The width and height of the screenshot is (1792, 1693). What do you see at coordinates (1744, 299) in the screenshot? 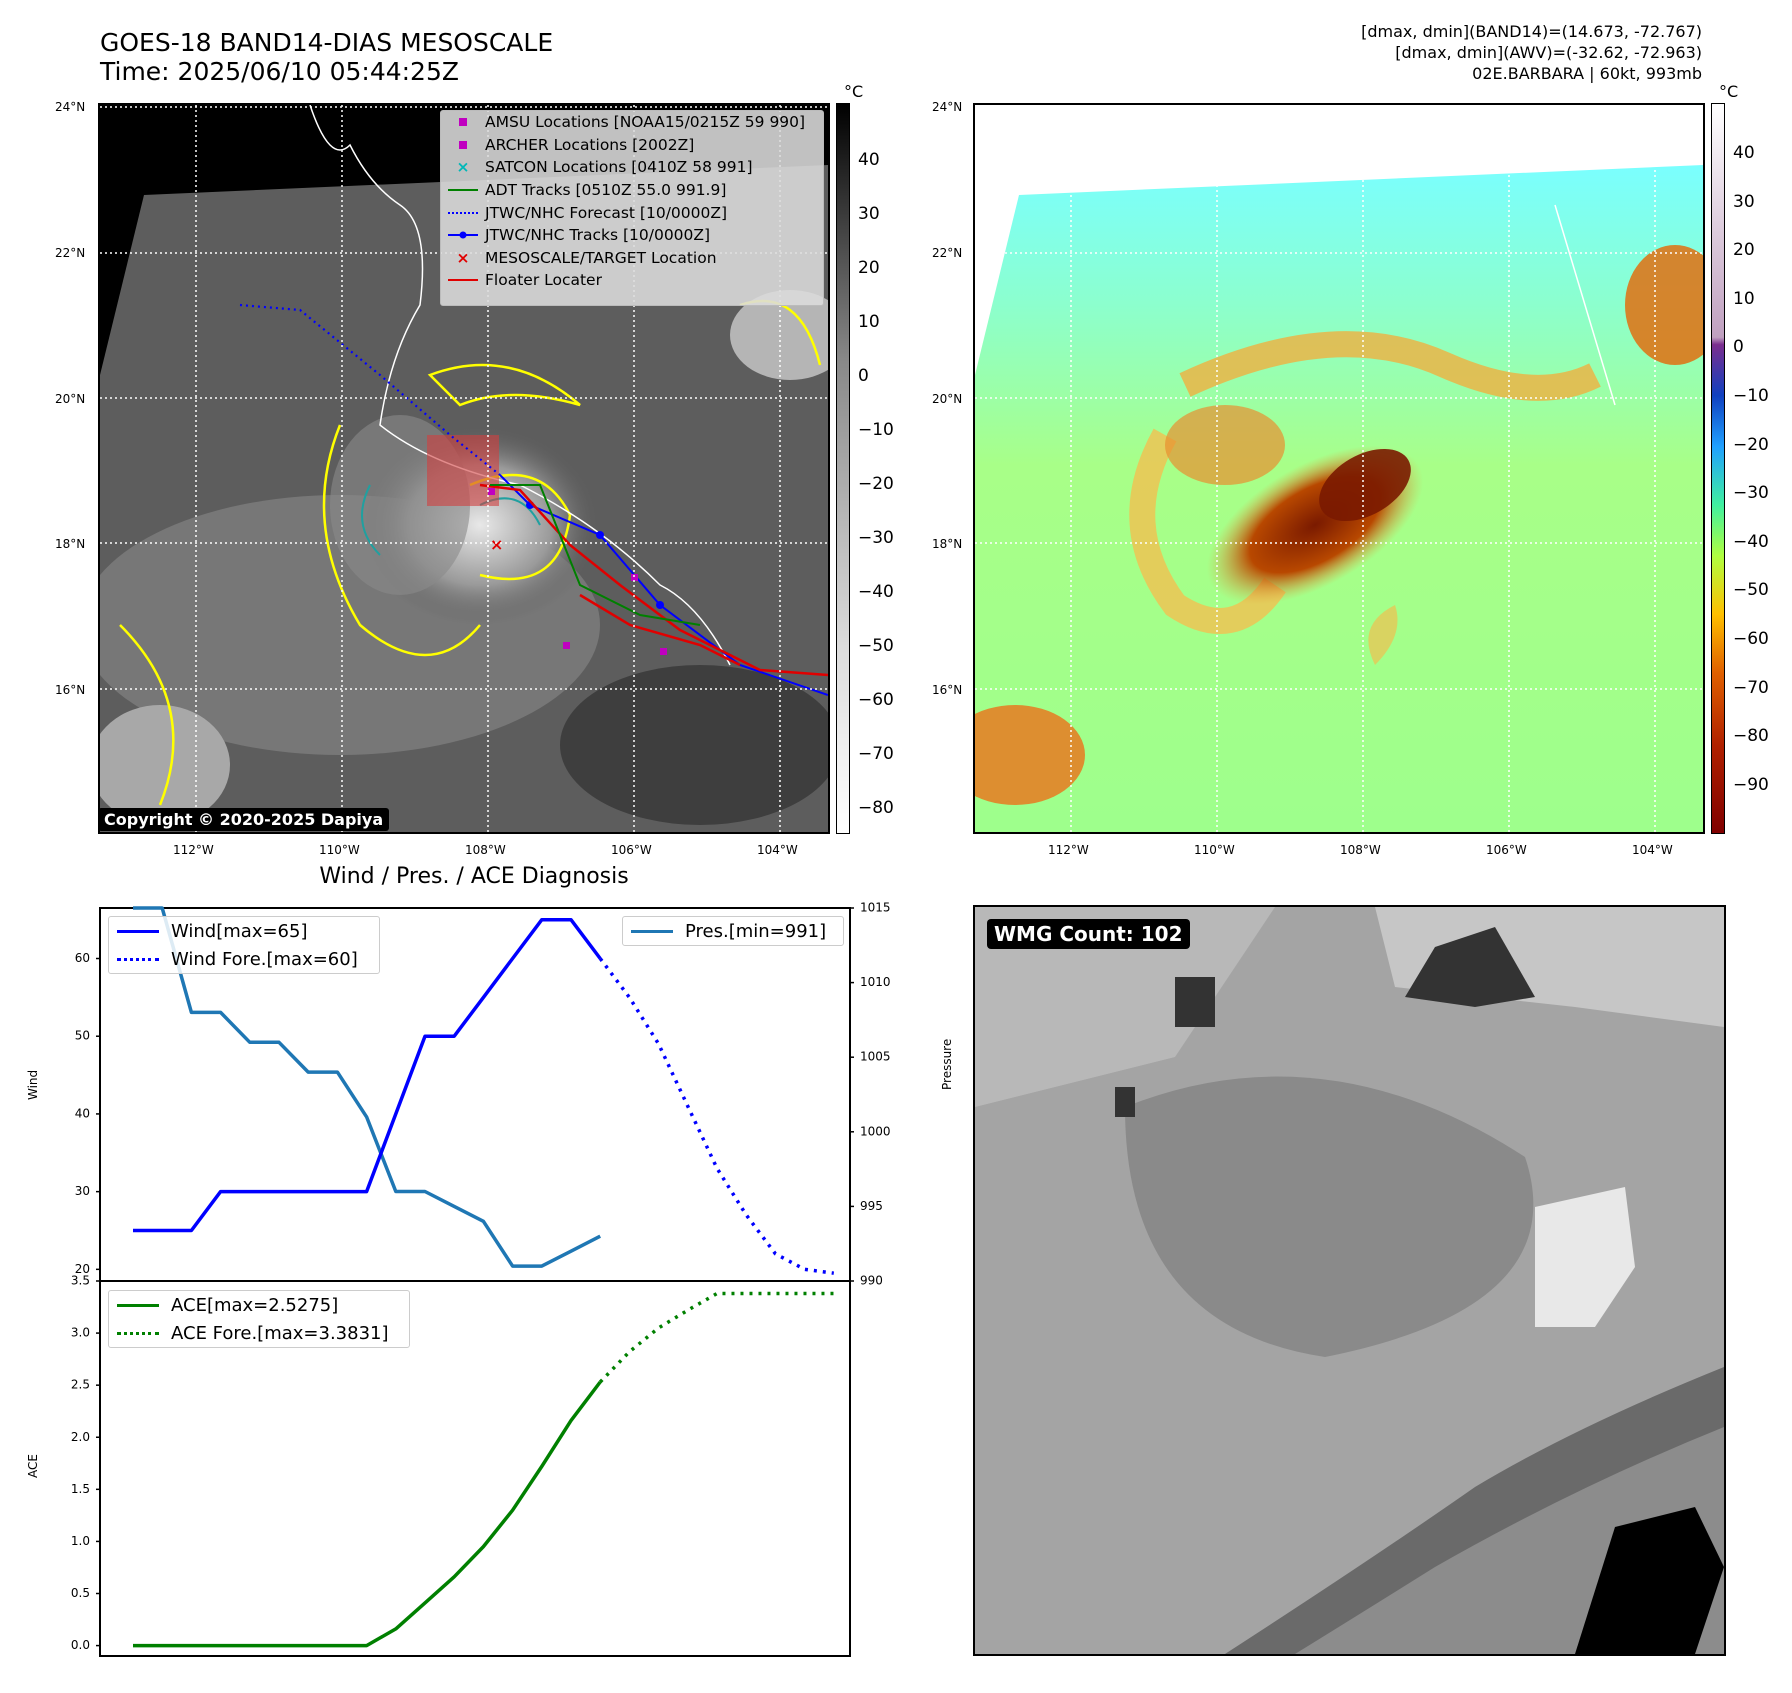
I see `awv-cb-tick: 10` at bounding box center [1744, 299].